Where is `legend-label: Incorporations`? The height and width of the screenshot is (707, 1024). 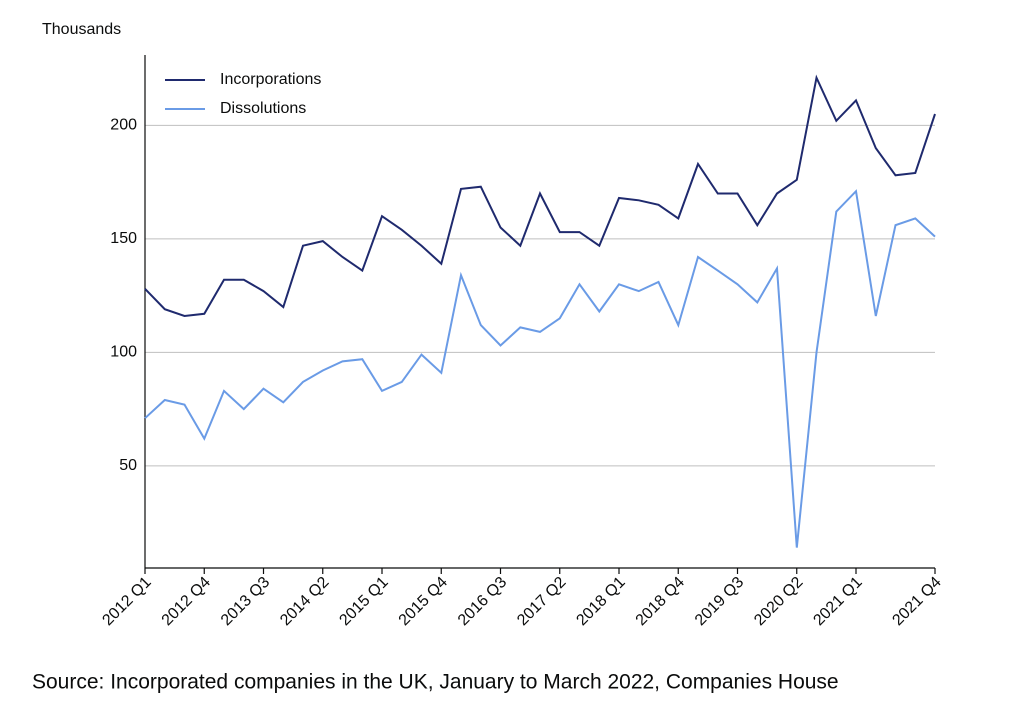 legend-label: Incorporations is located at coordinates (270, 79).